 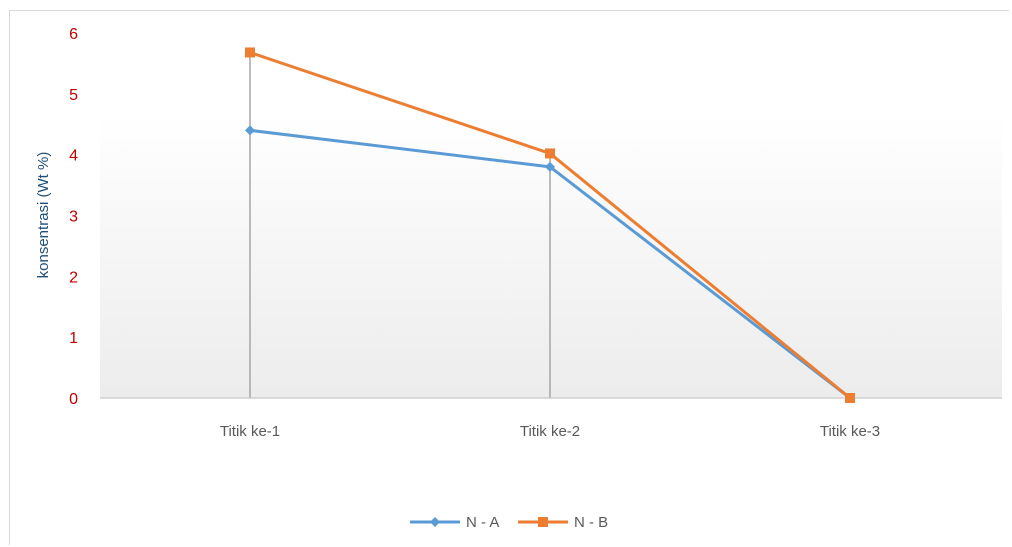 I want to click on x-tick-labels: Titik ke-1 Titik ke-2 Titik ke-3, so click(x=550, y=431).